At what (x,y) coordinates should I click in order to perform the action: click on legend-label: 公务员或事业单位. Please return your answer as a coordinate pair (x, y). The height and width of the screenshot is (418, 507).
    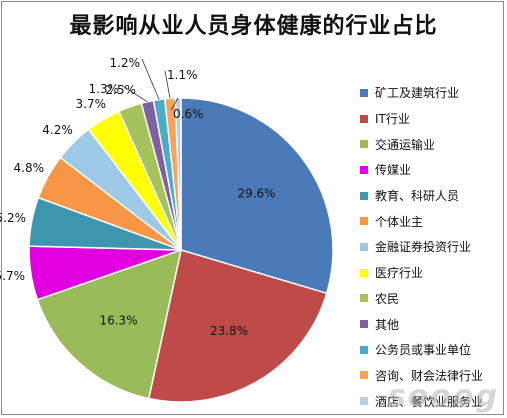
    Looking at the image, I should click on (423, 350).